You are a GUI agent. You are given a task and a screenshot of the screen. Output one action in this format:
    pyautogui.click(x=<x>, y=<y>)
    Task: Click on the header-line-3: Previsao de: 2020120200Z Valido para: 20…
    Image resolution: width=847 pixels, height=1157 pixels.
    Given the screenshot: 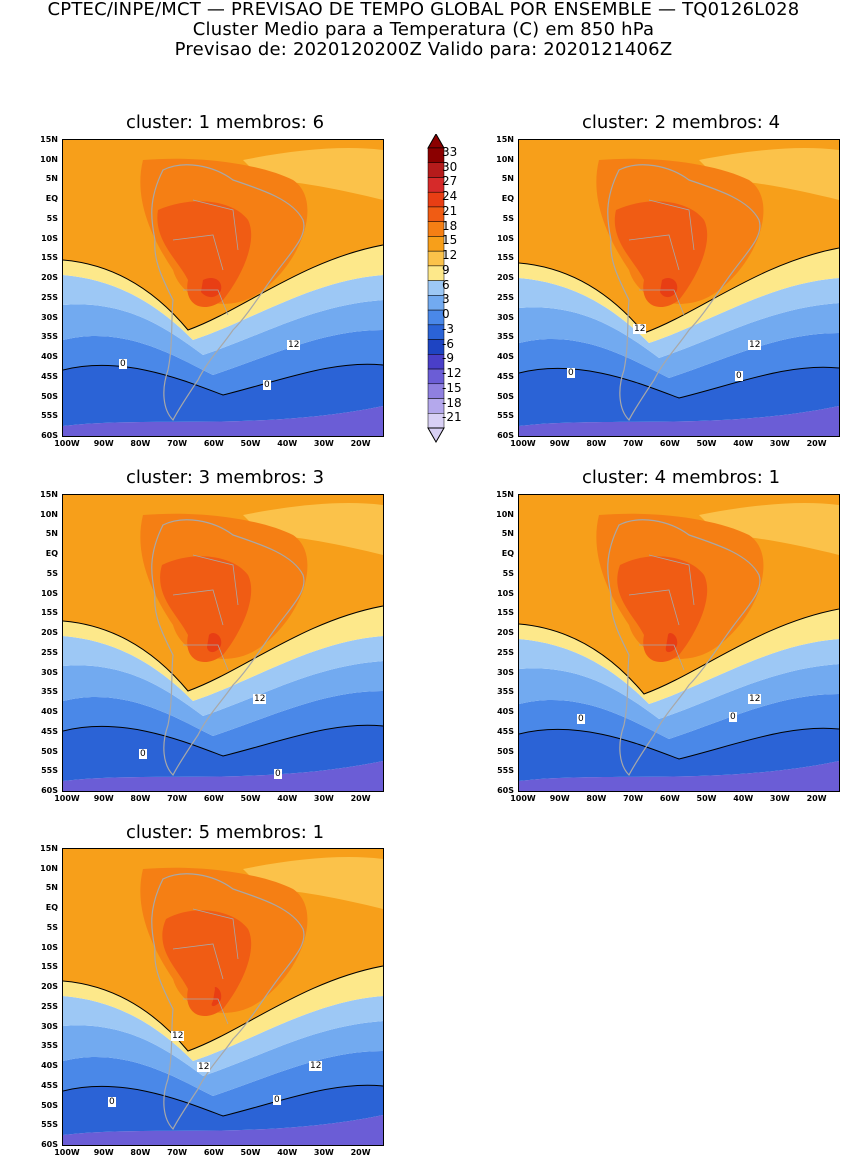 What is the action you would take?
    pyautogui.click(x=423, y=49)
    